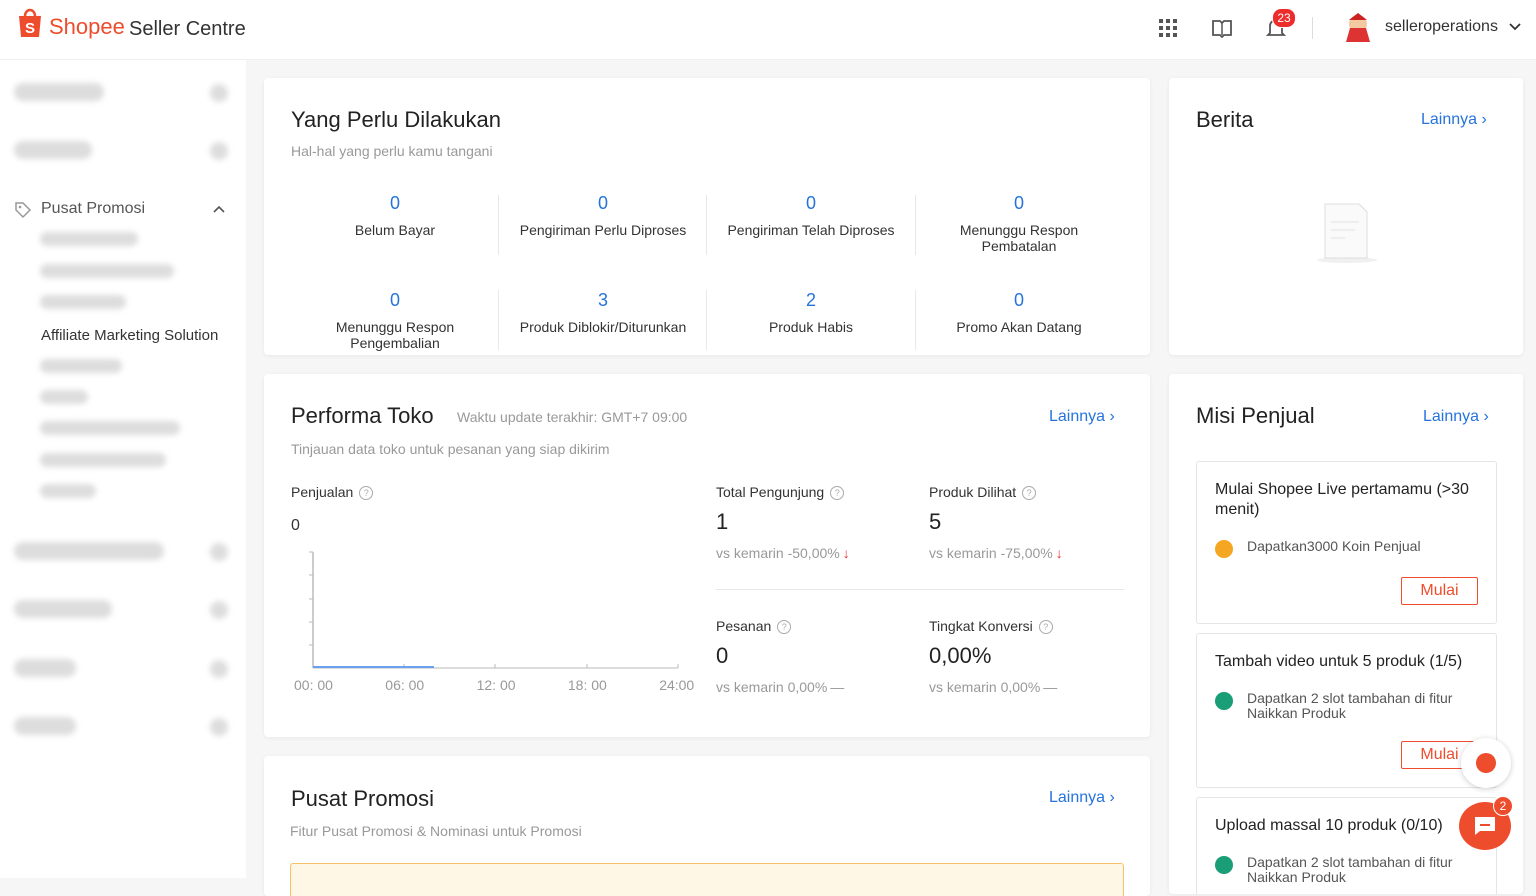  Describe the element at coordinates (991, 553) in the screenshot. I see `metric-compare-text: vs kemarin -75,00%` at that location.